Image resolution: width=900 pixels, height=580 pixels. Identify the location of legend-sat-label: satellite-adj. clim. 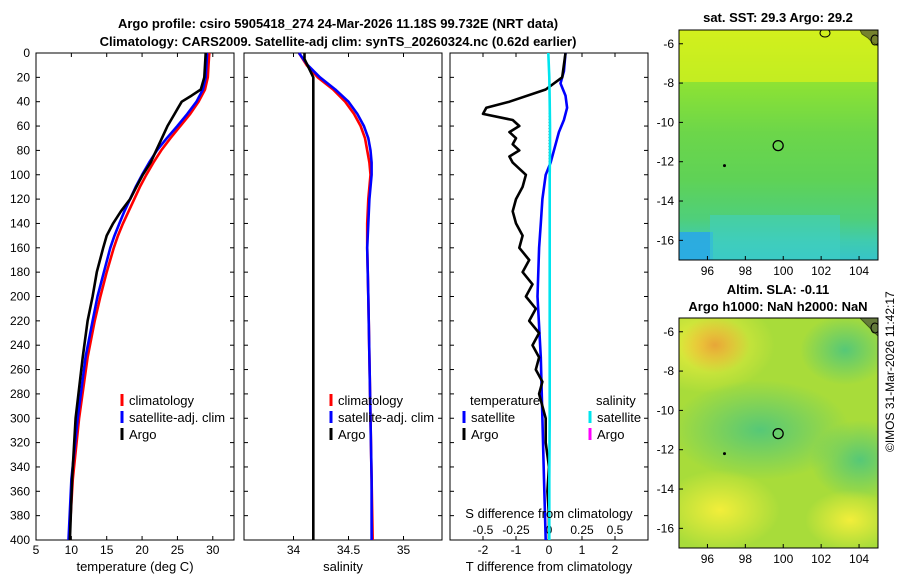
(177, 417).